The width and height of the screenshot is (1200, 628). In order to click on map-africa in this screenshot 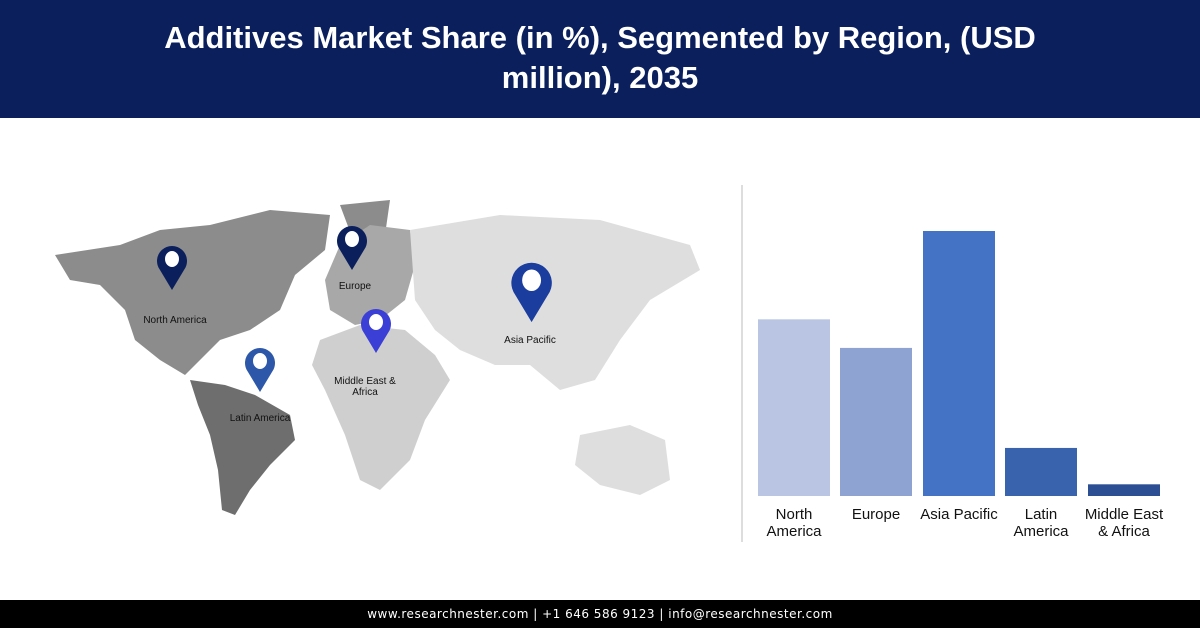, I will do `click(381, 407)`.